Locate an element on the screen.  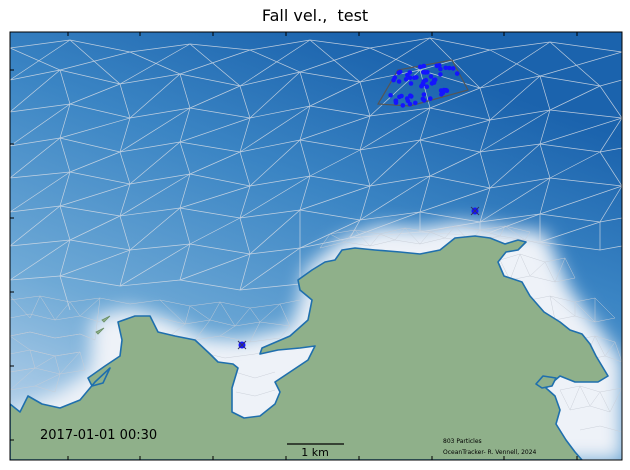
credit-label: OceanTracker- R. Vennell, 2024 is located at coordinates (490, 452).